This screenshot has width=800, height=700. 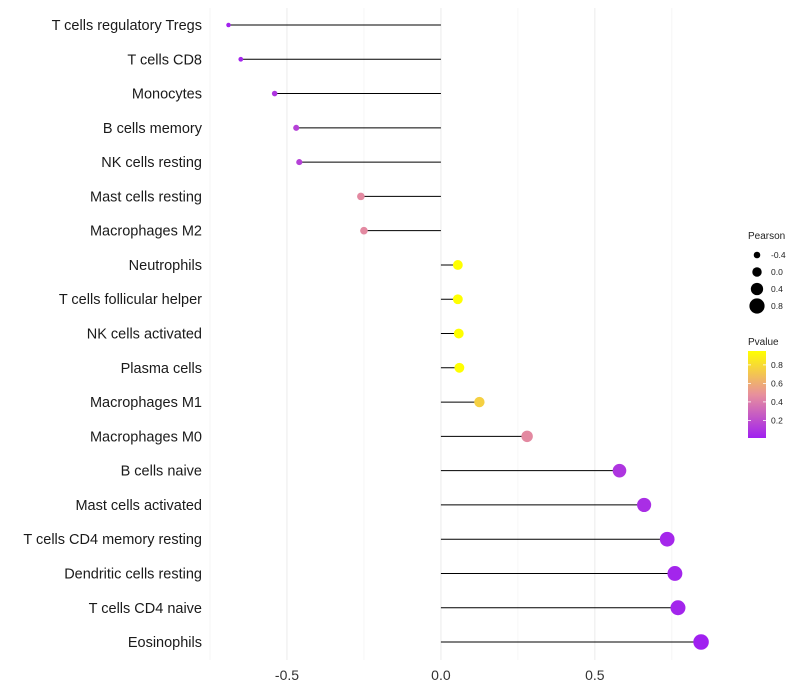 What do you see at coordinates (777, 306) in the screenshot?
I see `size-legend-label: 0.8` at bounding box center [777, 306].